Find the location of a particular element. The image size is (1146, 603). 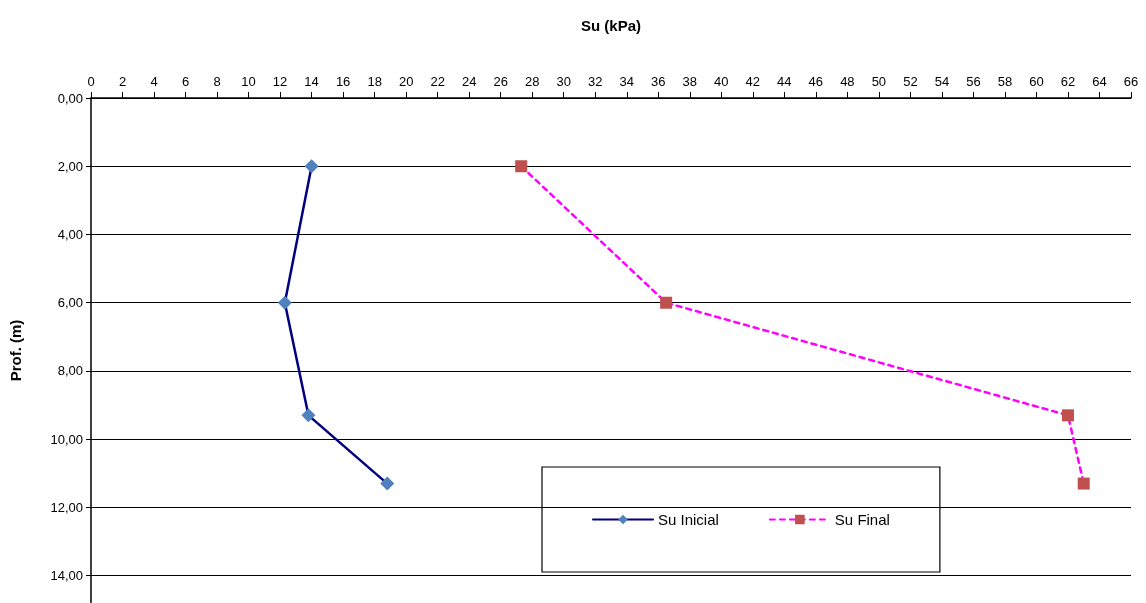

x-tick-label: 42 is located at coordinates (753, 81).